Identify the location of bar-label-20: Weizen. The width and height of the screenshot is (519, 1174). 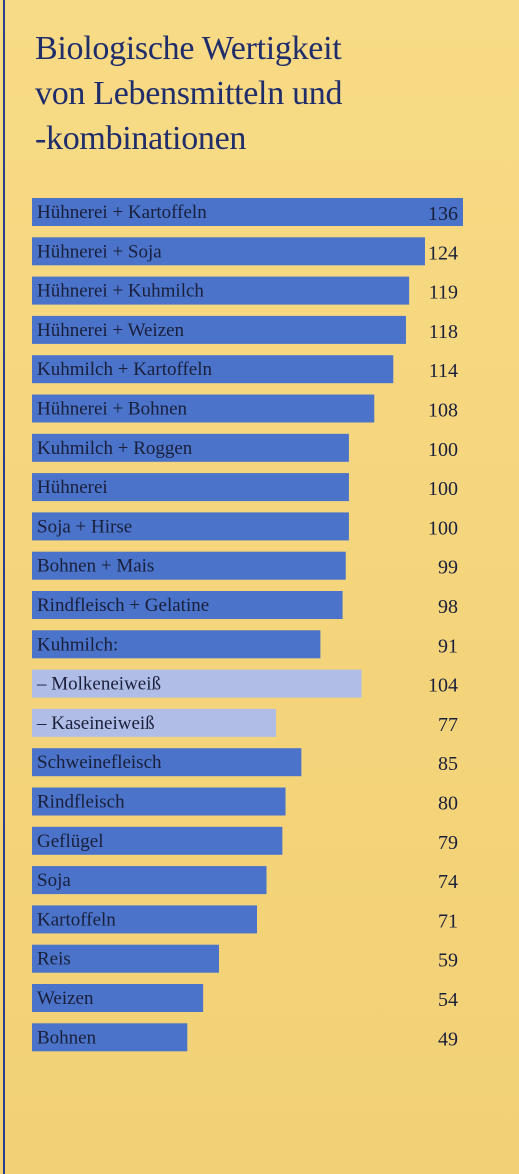
(65, 998).